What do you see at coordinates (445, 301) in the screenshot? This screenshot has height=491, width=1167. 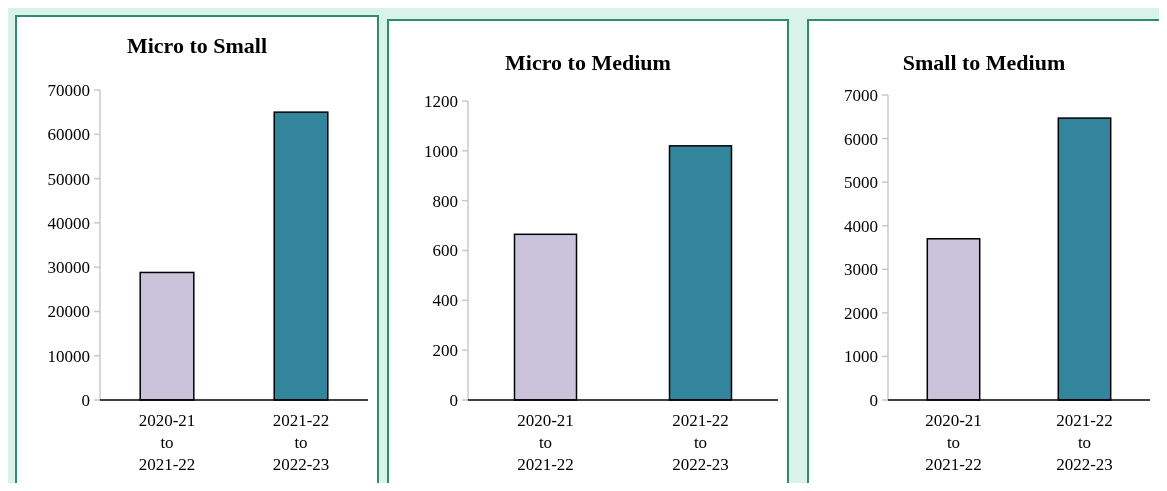 I see `y-tick-label: 400` at bounding box center [445, 301].